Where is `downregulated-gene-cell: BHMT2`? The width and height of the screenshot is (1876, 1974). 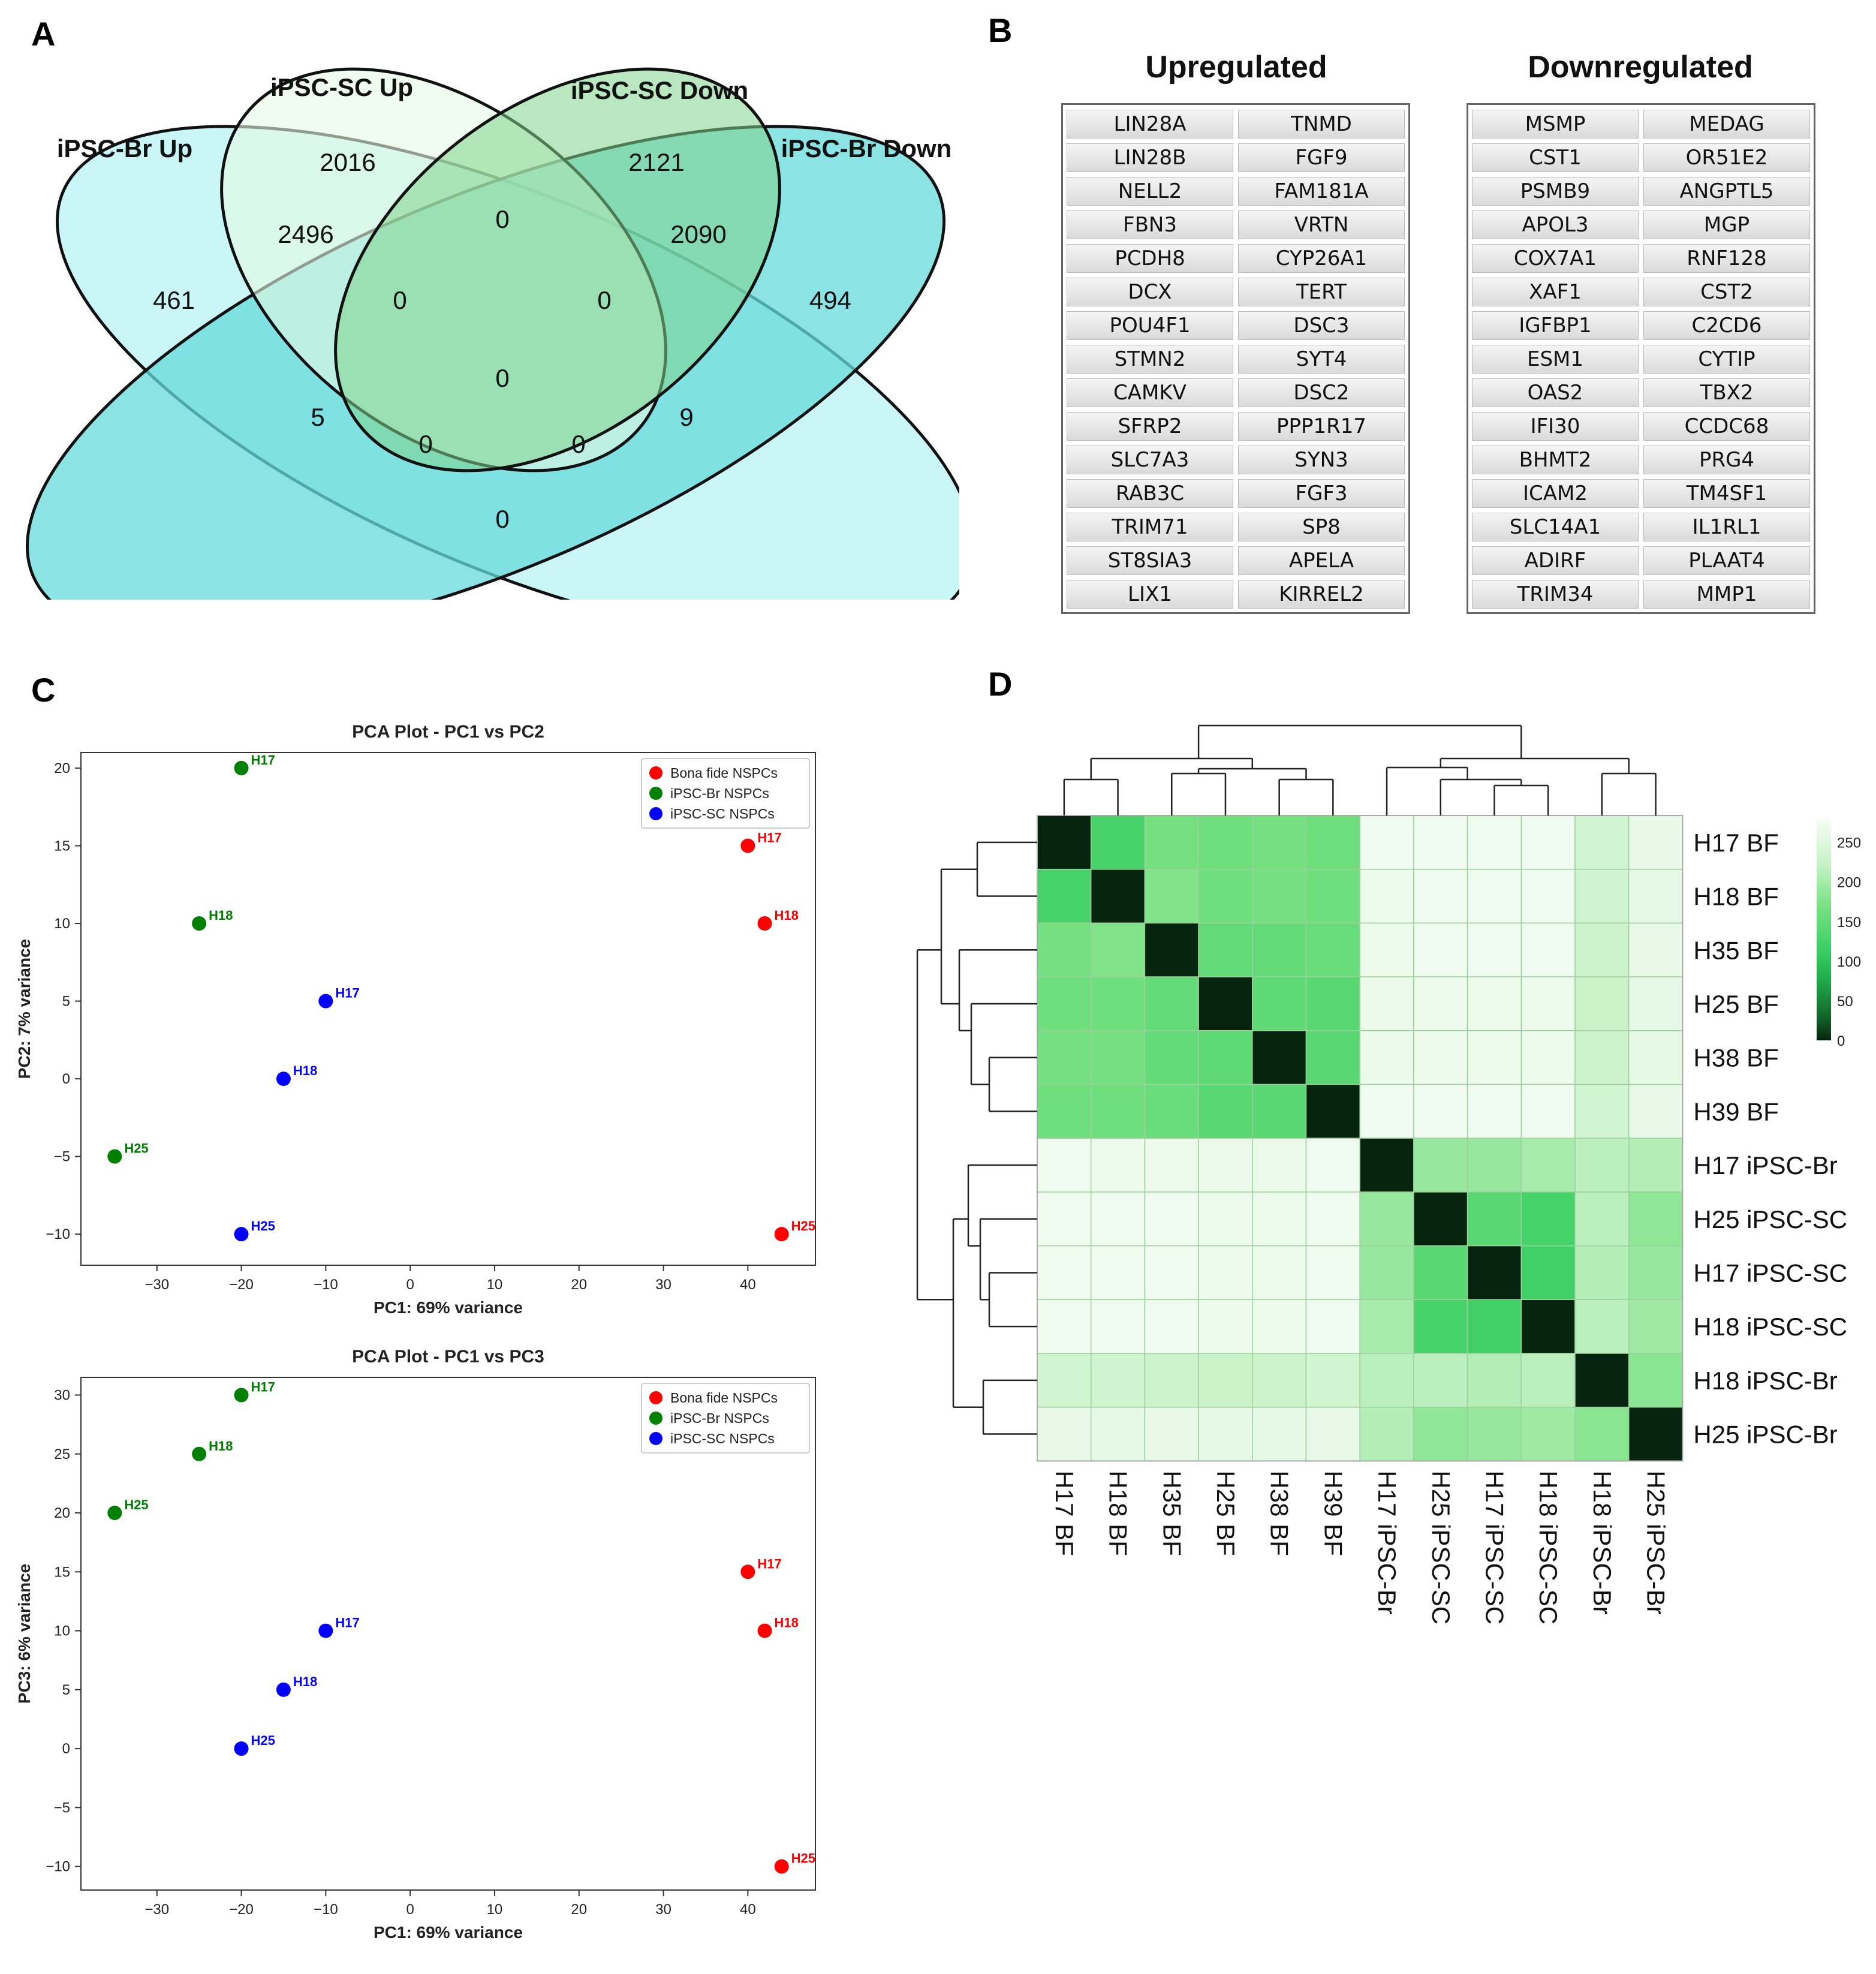
downregulated-gene-cell: BHMT2 is located at coordinates (1555, 460).